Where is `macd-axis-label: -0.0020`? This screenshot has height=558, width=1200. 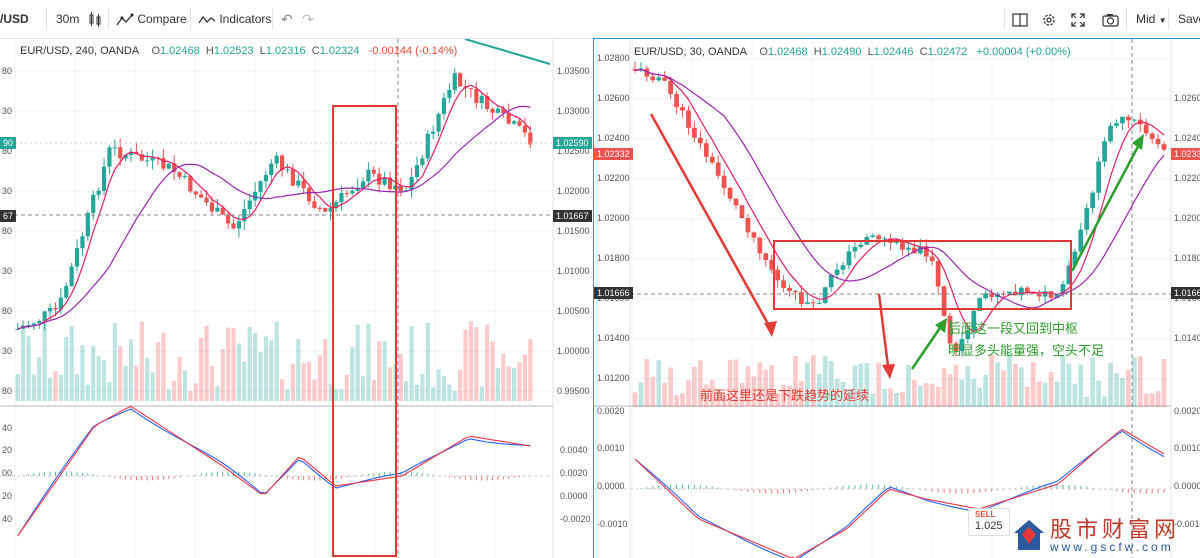 macd-axis-label: -0.0020 is located at coordinates (575, 519).